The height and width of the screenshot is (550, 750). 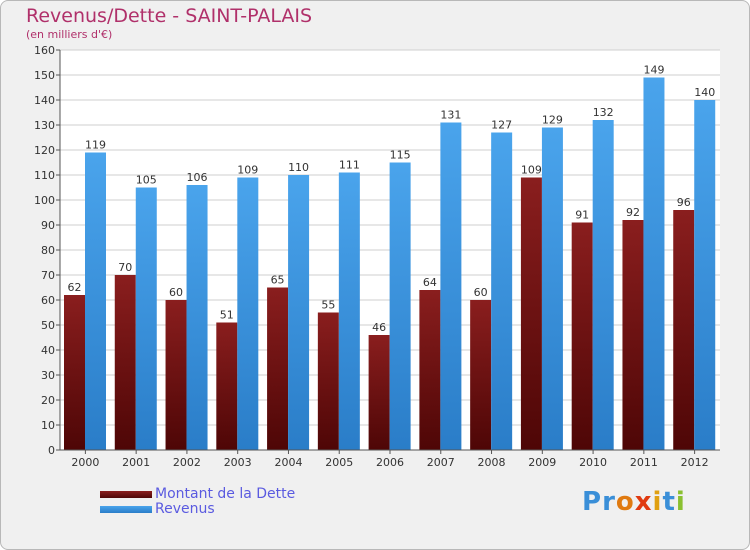 I want to click on y-tick-label: 20, so click(x=48, y=400).